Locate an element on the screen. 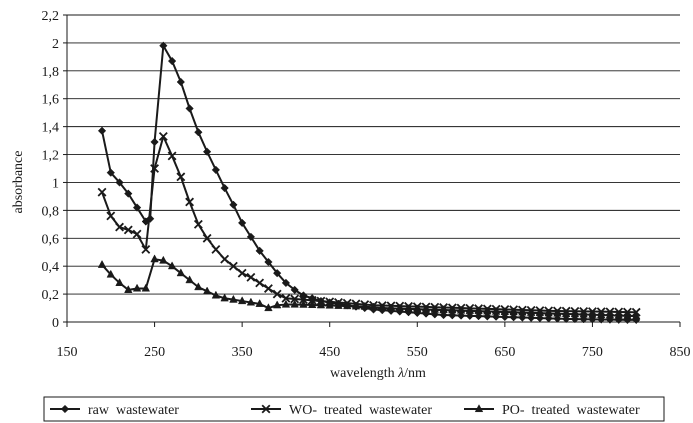 The height and width of the screenshot is (423, 693). x-tick-label: 250 is located at coordinates (154, 352).